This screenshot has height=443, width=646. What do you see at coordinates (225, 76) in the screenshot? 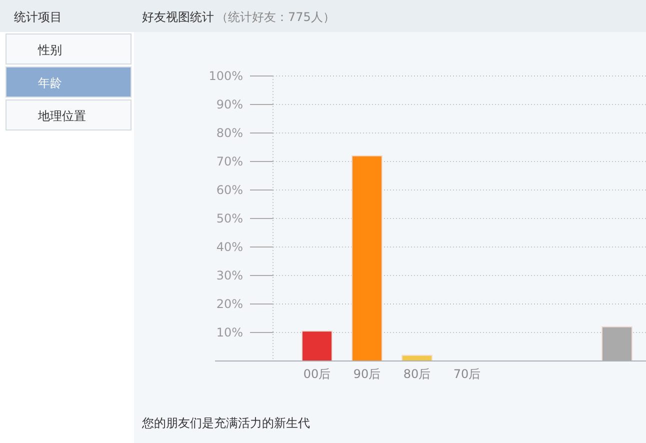
I see `y-tick-label: 100%` at bounding box center [225, 76].